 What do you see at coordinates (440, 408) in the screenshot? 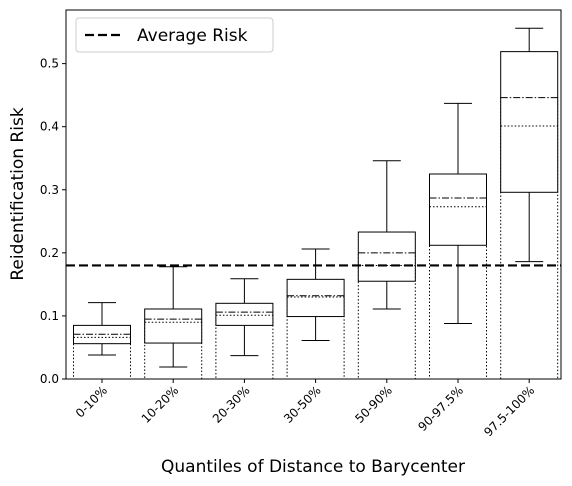
I see `x-tick-label: 90-97.5%` at bounding box center [440, 408].